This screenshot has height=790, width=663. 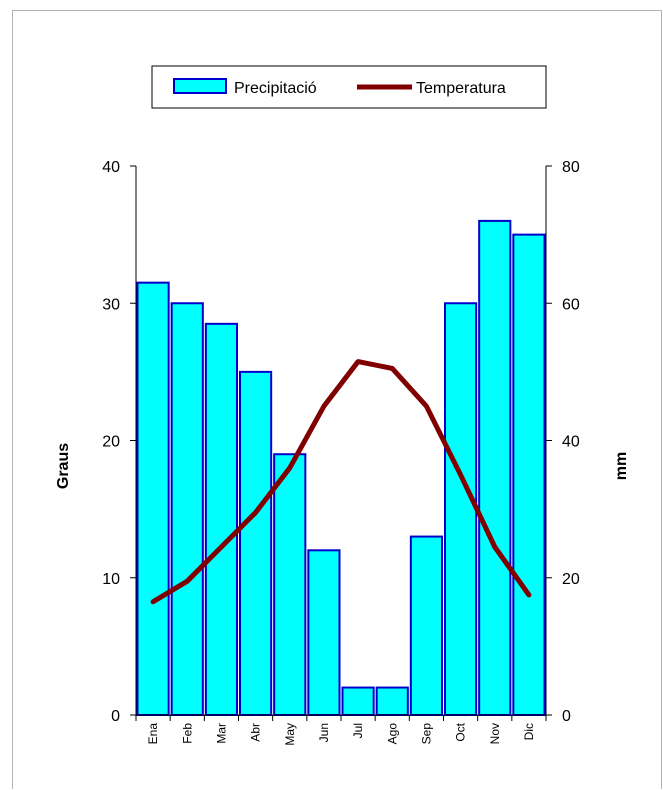 What do you see at coordinates (221, 733) in the screenshot?
I see `x-tick-label-mar: Mar` at bounding box center [221, 733].